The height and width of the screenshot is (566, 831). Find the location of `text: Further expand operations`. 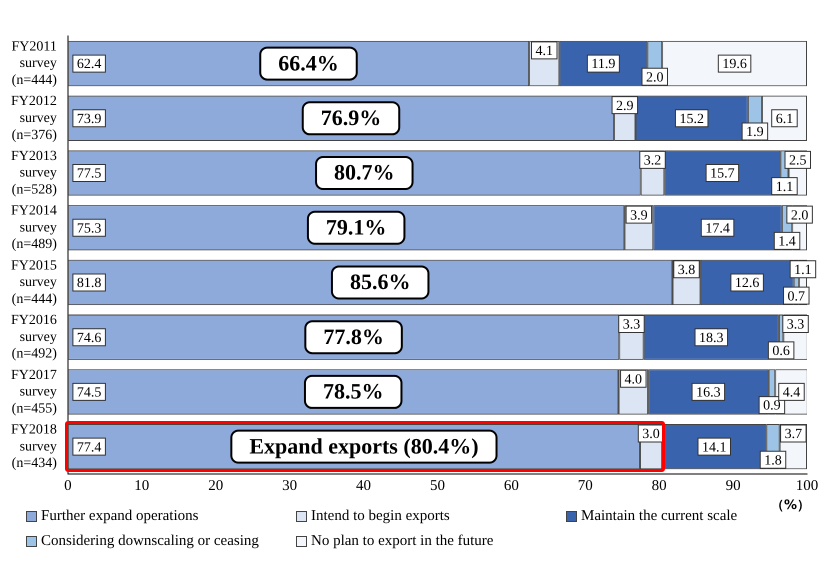

text: Further expand operations is located at coordinates (119, 516).